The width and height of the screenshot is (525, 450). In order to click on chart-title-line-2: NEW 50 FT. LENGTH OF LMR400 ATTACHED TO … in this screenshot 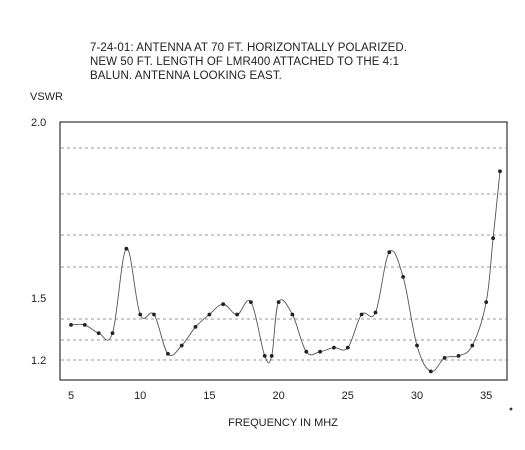, I will do `click(245, 62)`.